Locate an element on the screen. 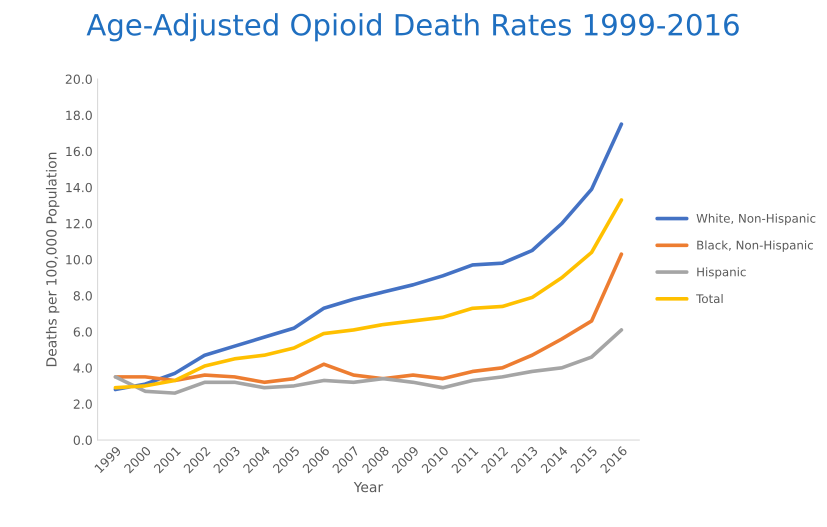 This screenshot has width=827, height=527. y-axis-title: Deaths per 100,000 Population is located at coordinates (53, 259).